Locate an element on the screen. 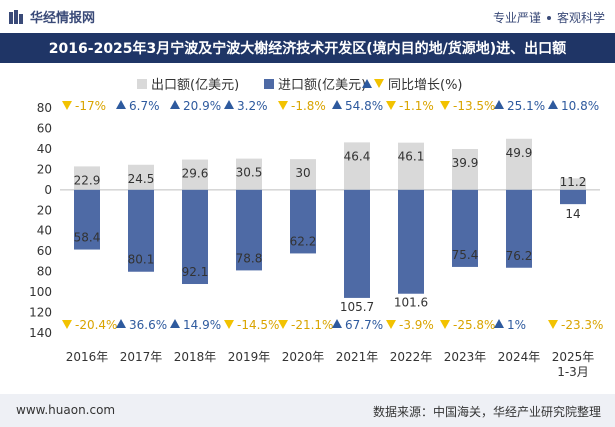 This screenshot has width=615, height=427. import-value-label: 101.6 is located at coordinates (411, 303).